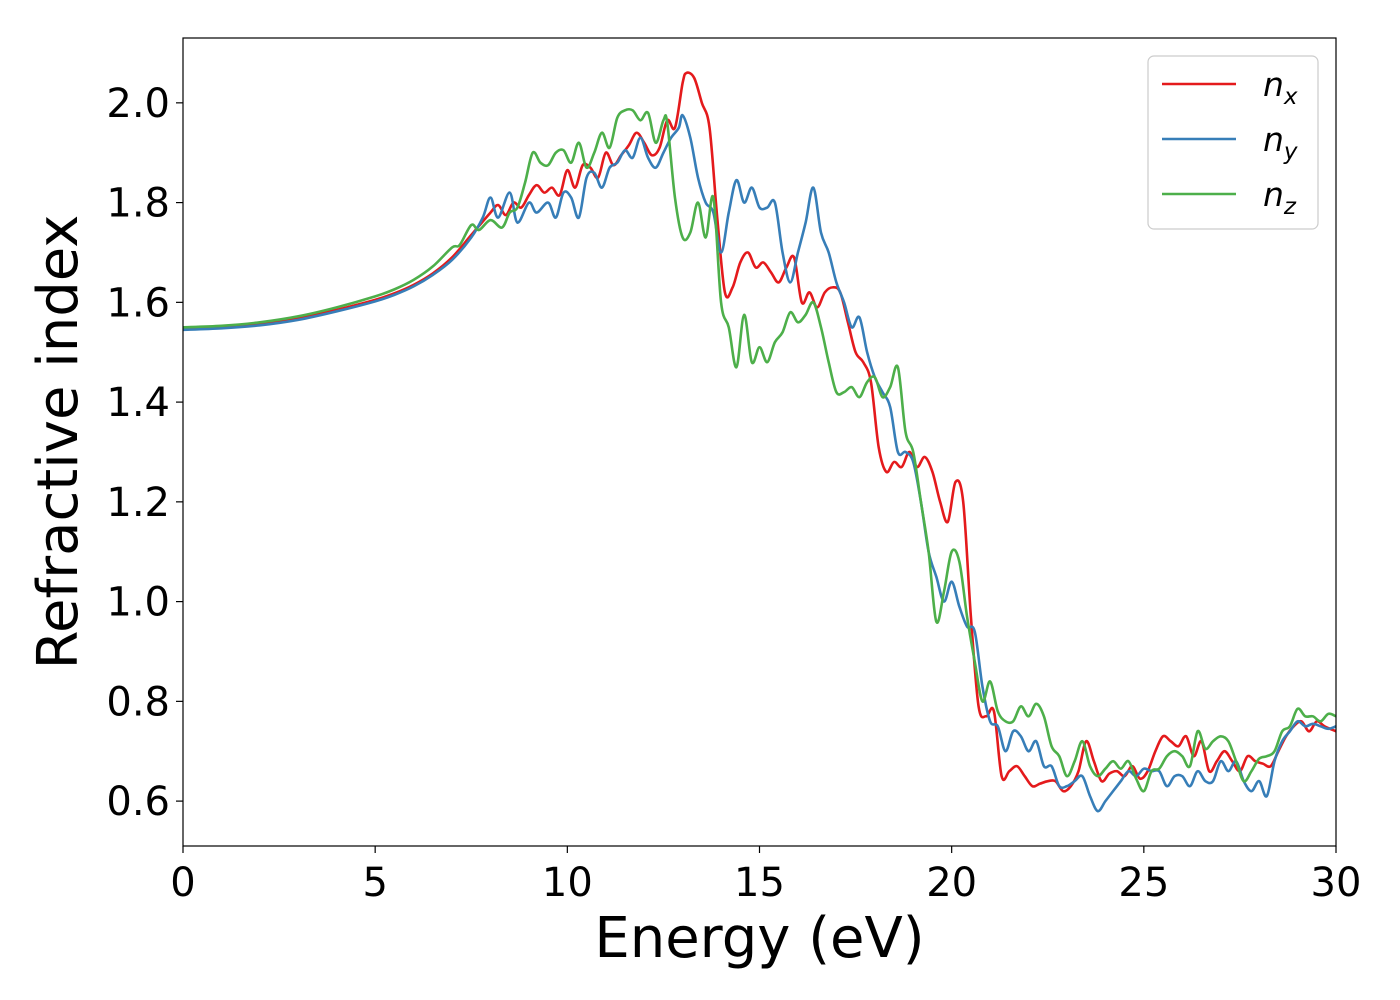 This screenshot has width=1400, height=1000. I want to click on x-tick-label: 20, so click(951, 883).